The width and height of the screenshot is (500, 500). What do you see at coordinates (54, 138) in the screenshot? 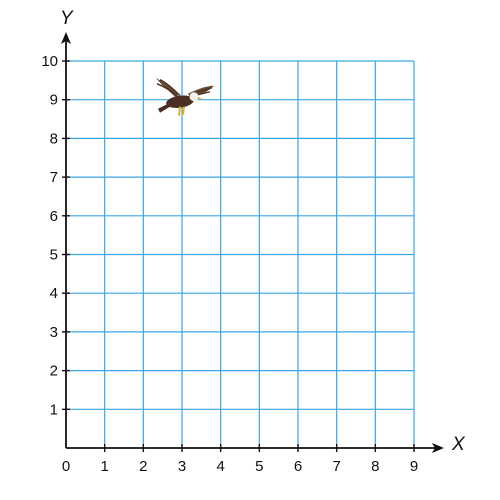
I see `y-tick-label: 8` at bounding box center [54, 138].